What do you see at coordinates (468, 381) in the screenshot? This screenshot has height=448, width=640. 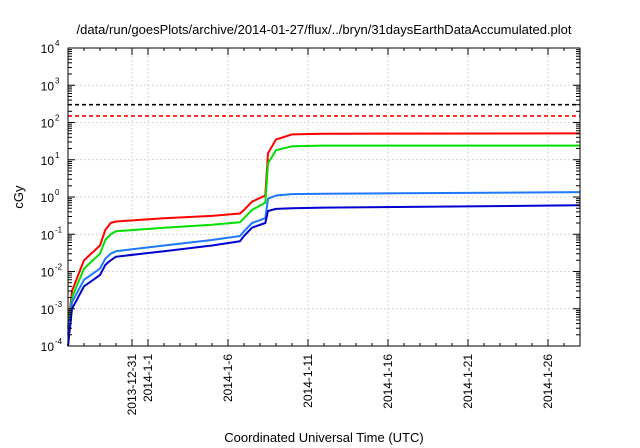 I see `x-tick-label: 2014-1-21` at bounding box center [468, 381].